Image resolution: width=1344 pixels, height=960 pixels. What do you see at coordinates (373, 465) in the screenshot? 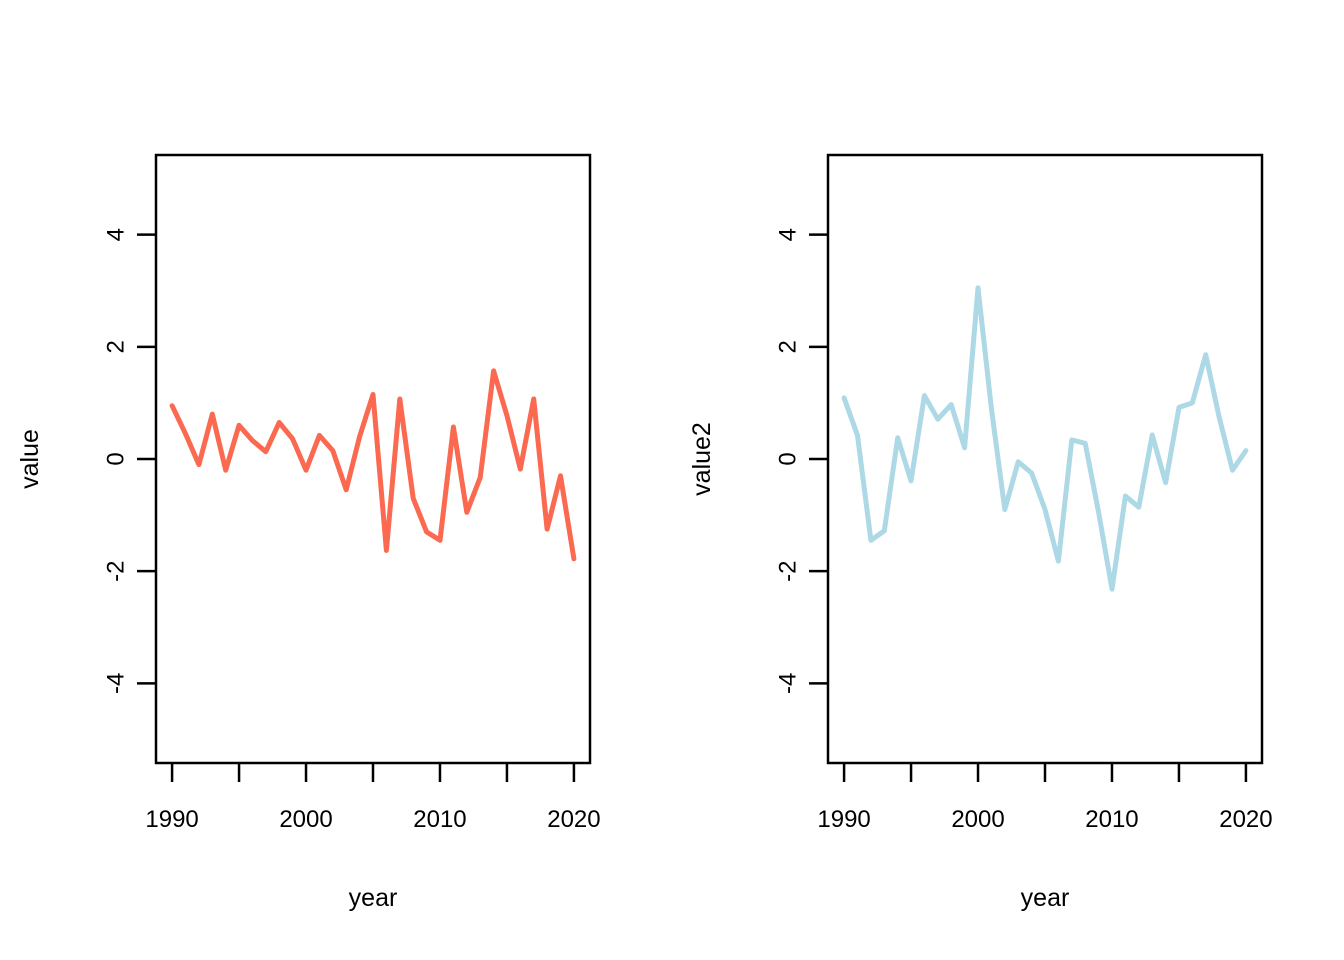
I see `value-series-line` at bounding box center [373, 465].